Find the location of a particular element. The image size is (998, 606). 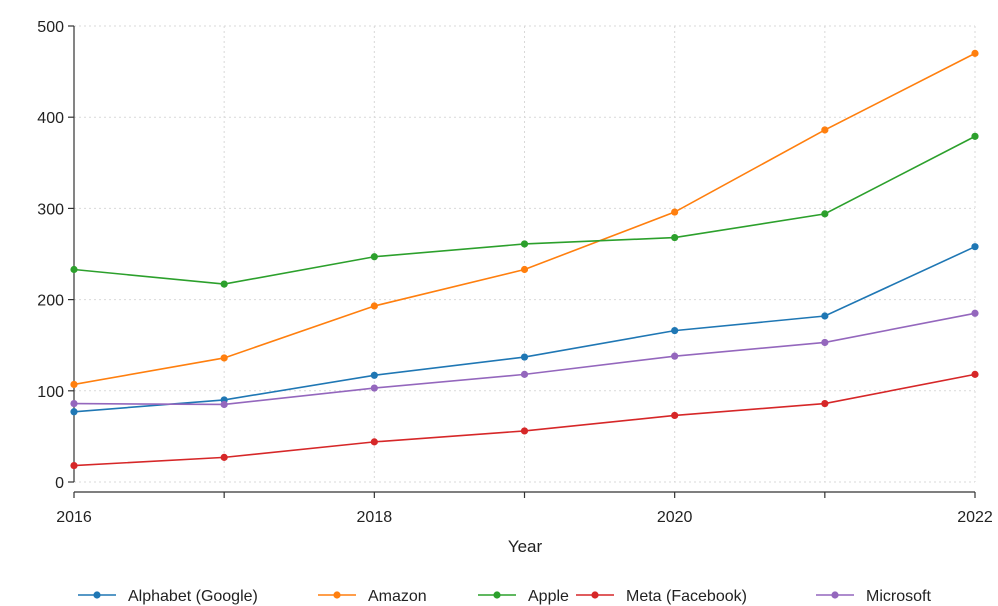

legend-item: Amazon is located at coordinates (372, 596).